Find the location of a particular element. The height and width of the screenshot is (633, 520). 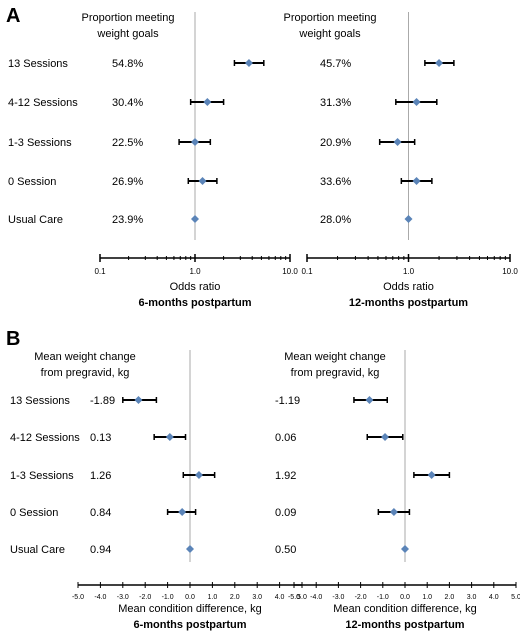

chart-3-x-tick-label: 0.0 is located at coordinates (190, 597).